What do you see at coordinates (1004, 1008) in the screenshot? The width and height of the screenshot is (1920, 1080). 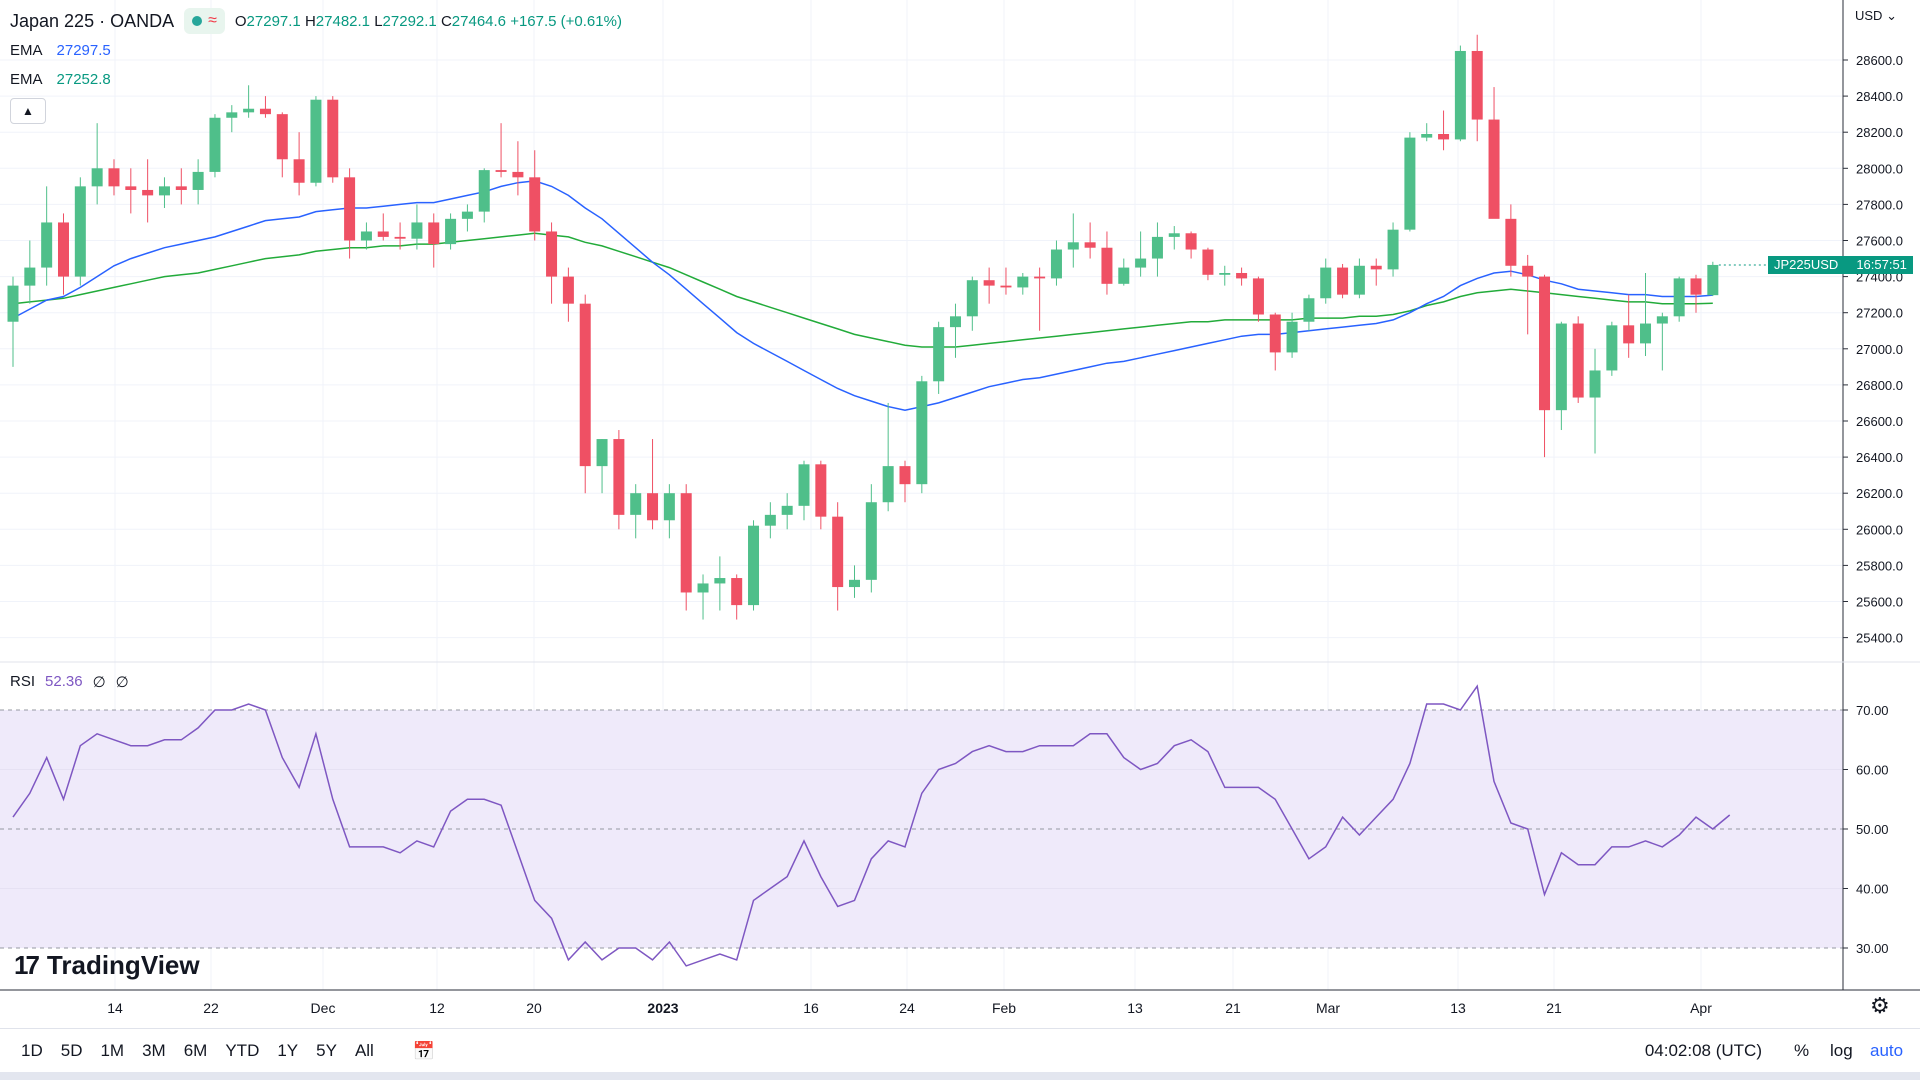 I see `time-tick-label: Feb` at bounding box center [1004, 1008].